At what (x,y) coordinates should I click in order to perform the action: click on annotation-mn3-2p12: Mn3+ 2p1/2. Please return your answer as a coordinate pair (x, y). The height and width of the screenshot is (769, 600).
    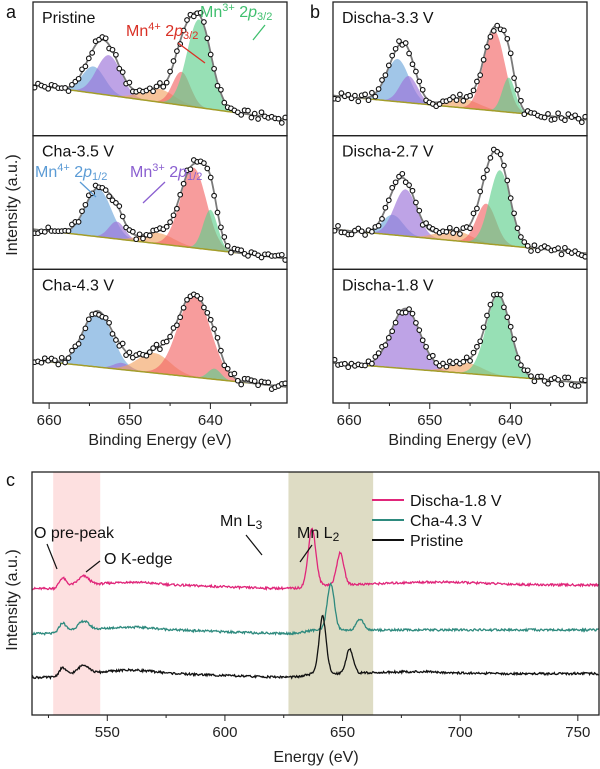
    Looking at the image, I should click on (166, 183).